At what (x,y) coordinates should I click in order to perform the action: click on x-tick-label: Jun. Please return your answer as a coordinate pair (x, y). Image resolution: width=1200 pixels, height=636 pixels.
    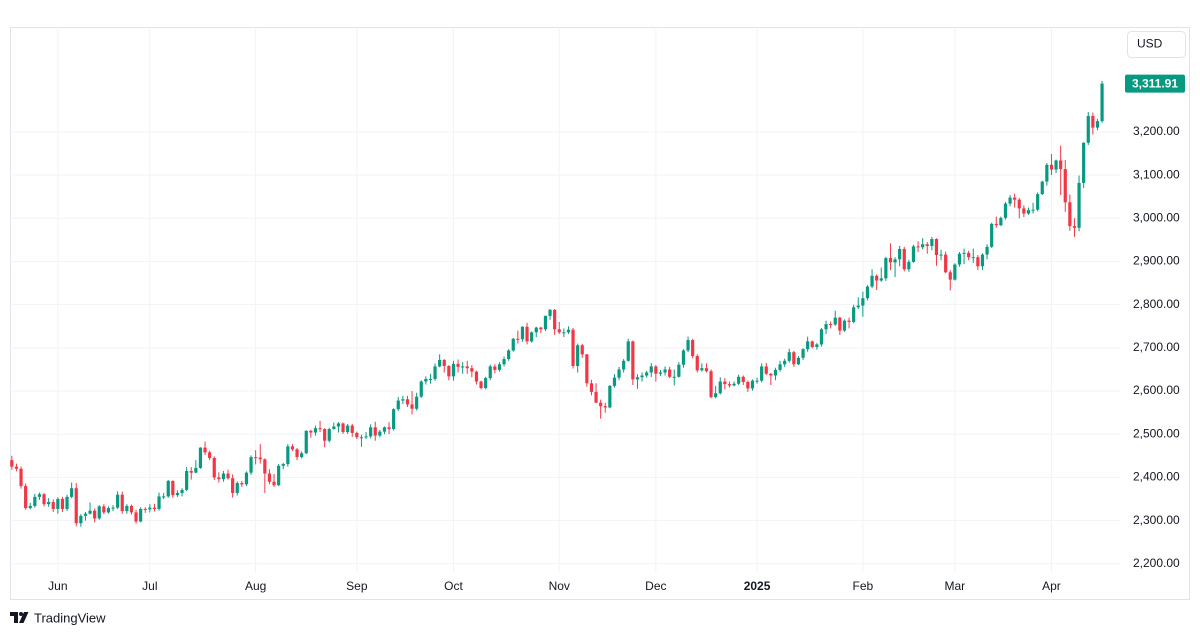
    Looking at the image, I should click on (57, 586).